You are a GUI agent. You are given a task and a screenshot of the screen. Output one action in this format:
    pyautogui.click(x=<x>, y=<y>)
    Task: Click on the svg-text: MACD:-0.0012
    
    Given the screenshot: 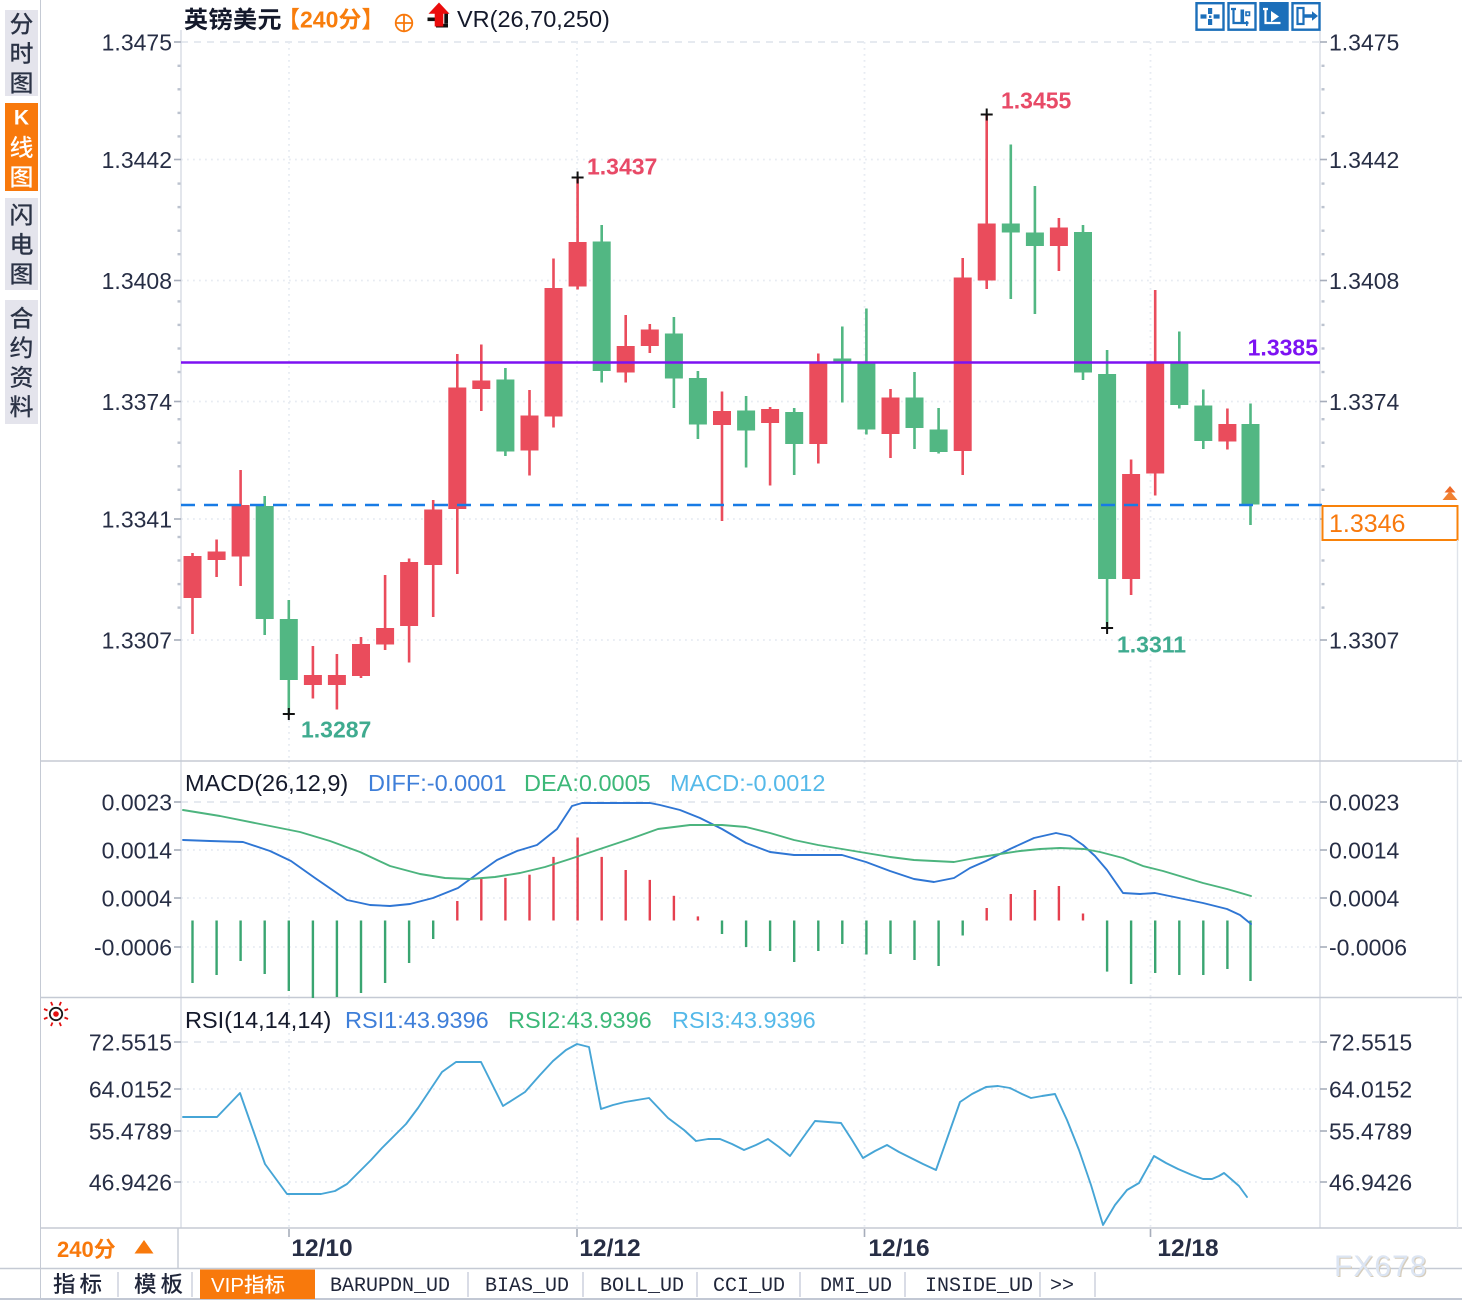 What is the action you would take?
    pyautogui.click(x=747, y=783)
    